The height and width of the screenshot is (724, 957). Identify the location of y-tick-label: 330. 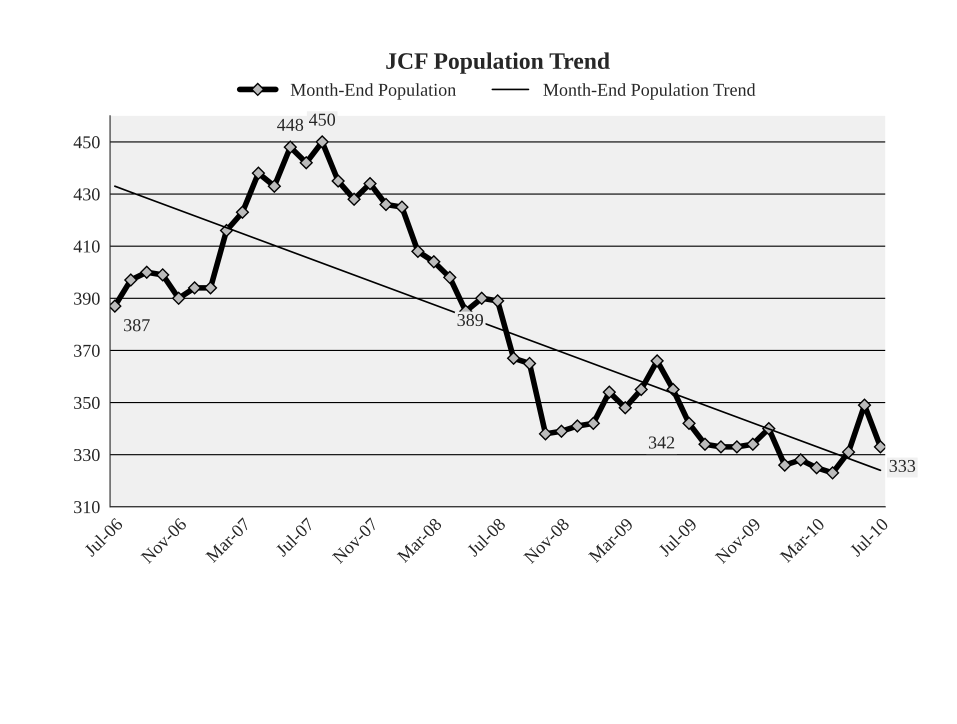
(87, 455).